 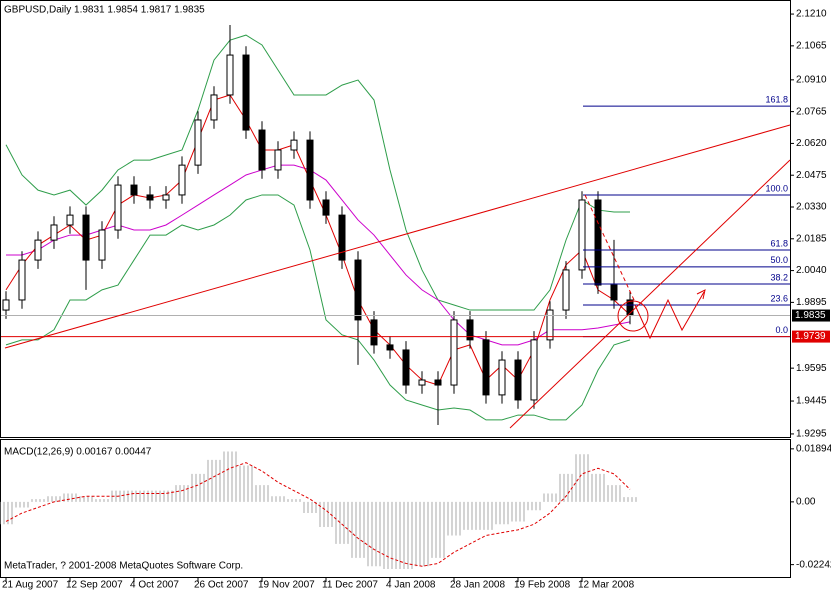 What do you see at coordinates (94, 585) in the screenshot?
I see `x-tick-label: 12 Sep 2007` at bounding box center [94, 585].